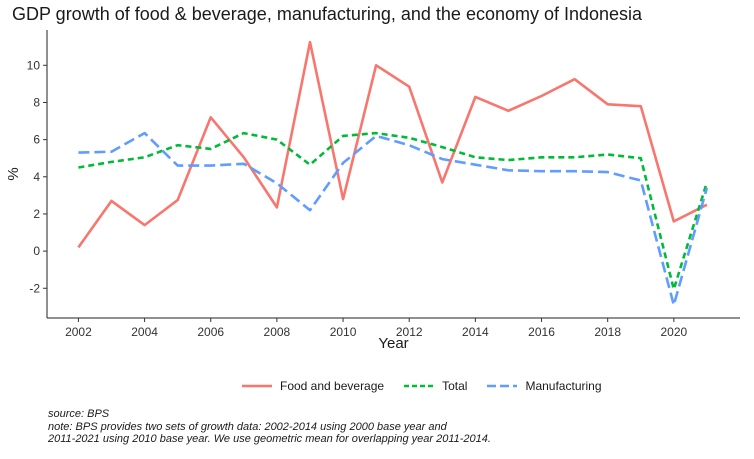  Describe the element at coordinates (36, 102) in the screenshot. I see `y-tick-label: 8` at that location.